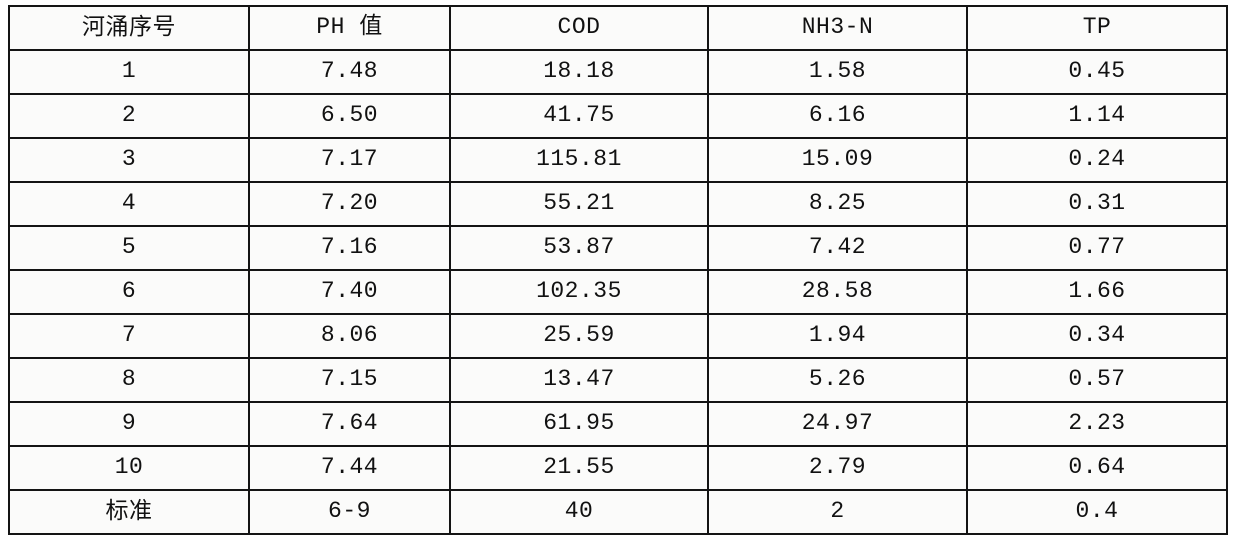  I want to click on cell-river-id: 6, so click(129, 292).